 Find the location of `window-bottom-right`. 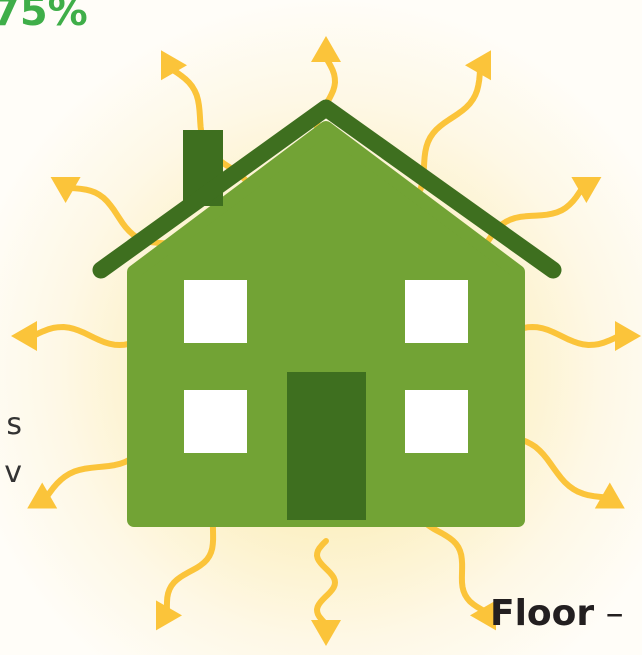

window-bottom-right is located at coordinates (436, 421).